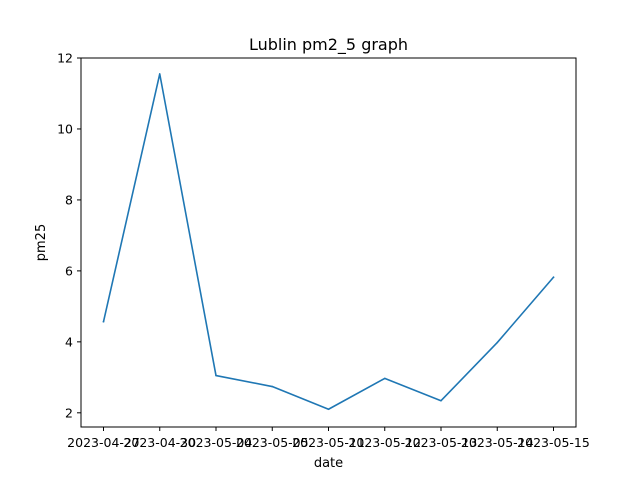 Image resolution: width=640 pixels, height=480 pixels. I want to click on y-tick-label: 2, so click(69, 412).